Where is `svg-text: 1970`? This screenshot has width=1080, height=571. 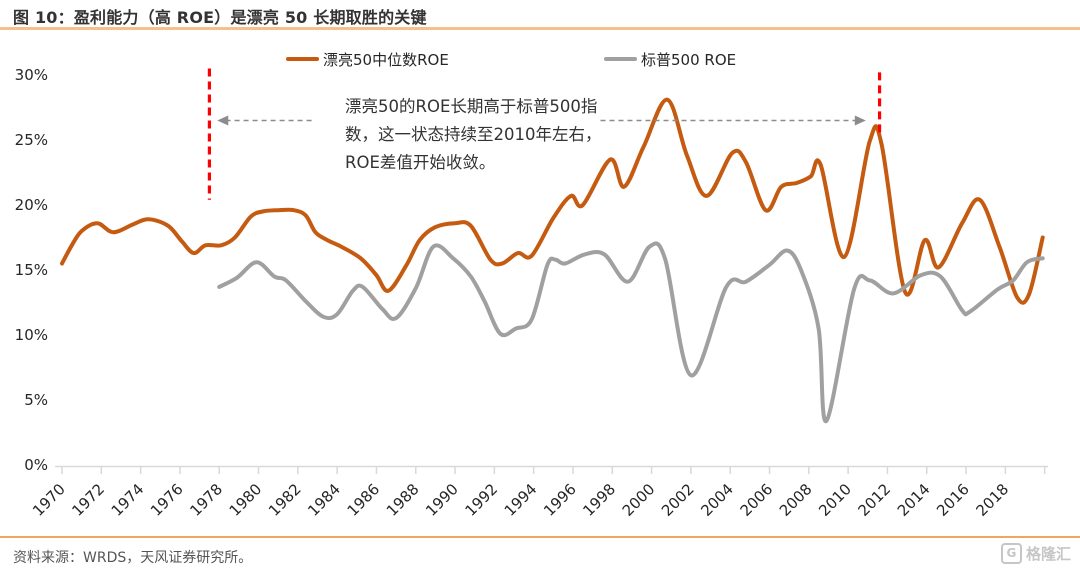
svg-text: 1970 is located at coordinates (49, 500).